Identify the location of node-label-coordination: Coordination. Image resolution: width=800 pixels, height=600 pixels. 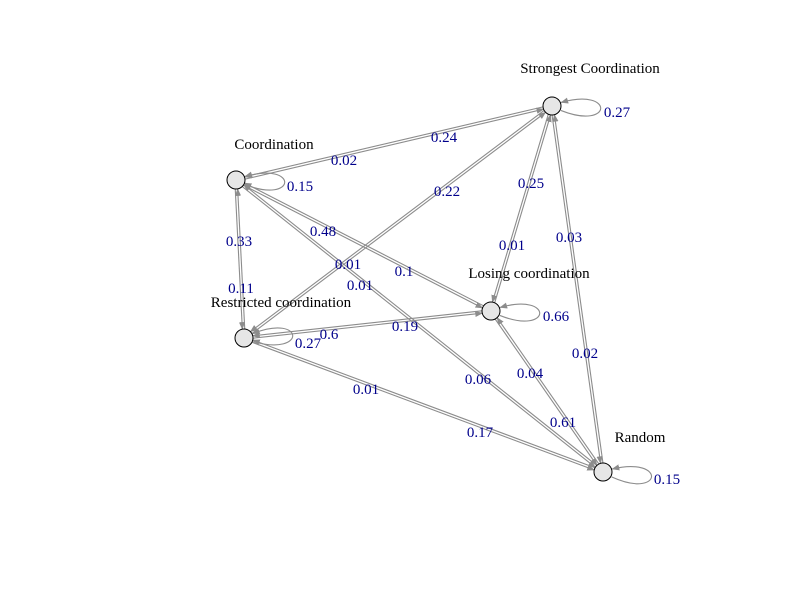
(274, 145).